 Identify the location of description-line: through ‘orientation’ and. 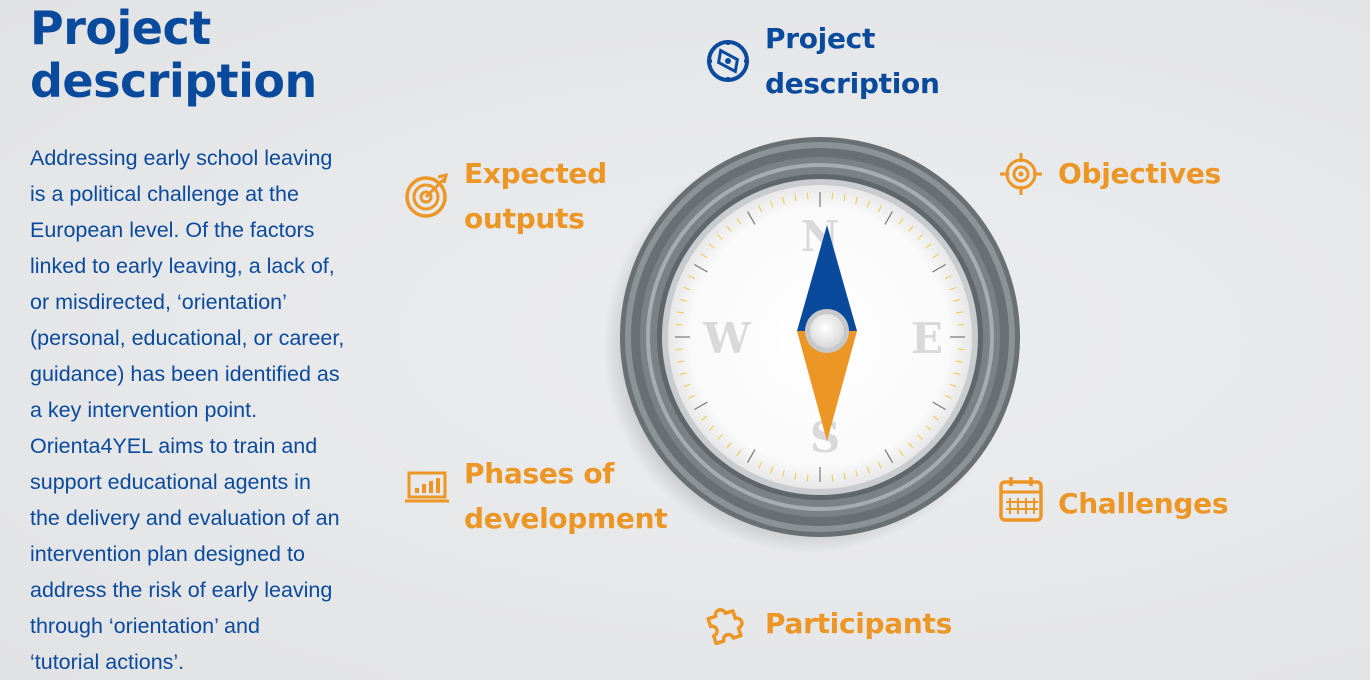
(145, 626).